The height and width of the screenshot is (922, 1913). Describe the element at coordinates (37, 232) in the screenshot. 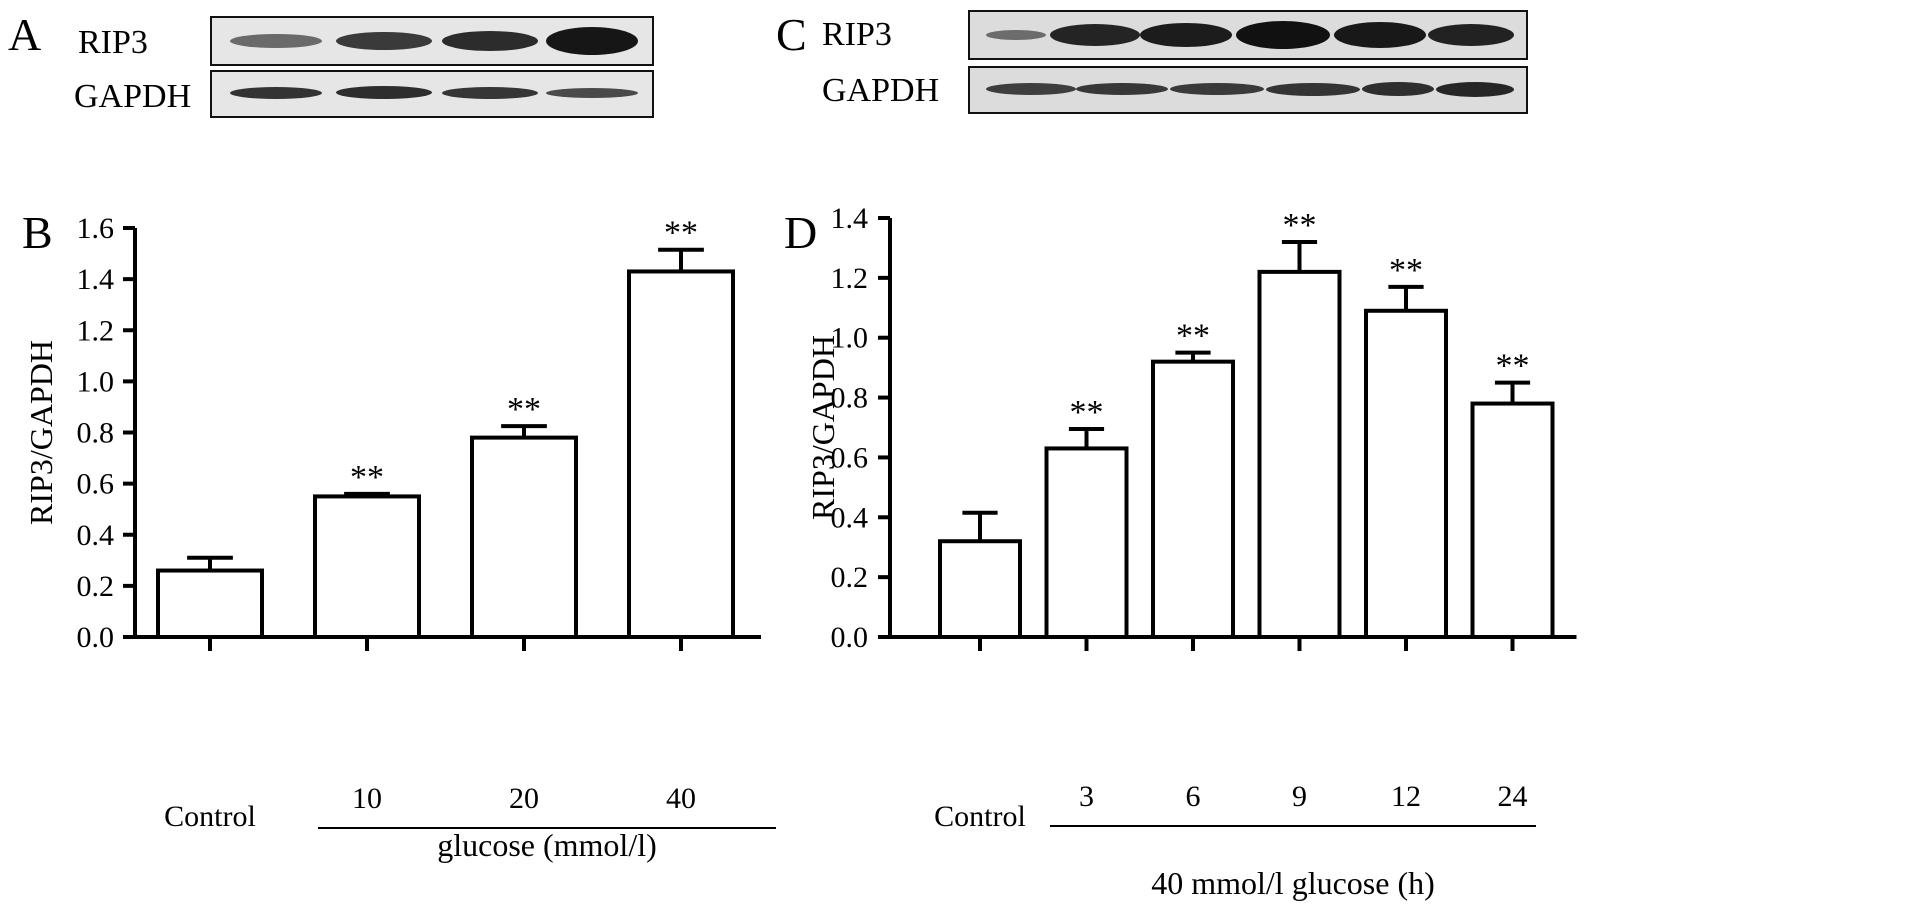

I see `panel-letter: B` at that location.